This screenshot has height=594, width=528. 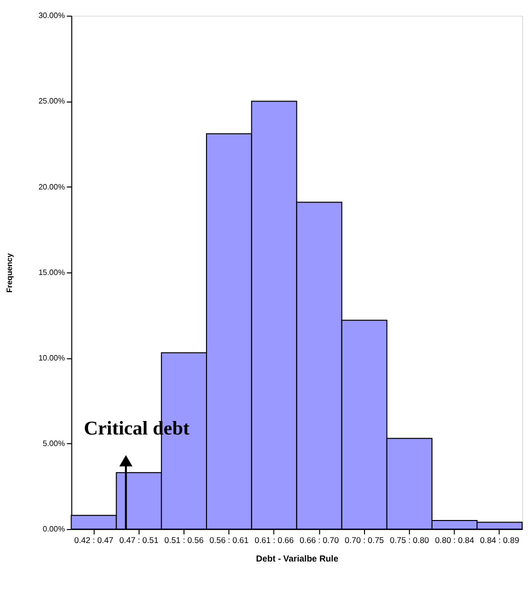 I want to click on y-tick-label: 10.00%, so click(x=51, y=357).